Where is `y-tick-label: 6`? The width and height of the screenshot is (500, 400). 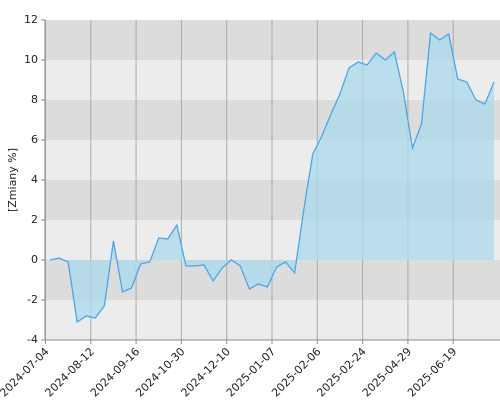
y-tick-label: 6 is located at coordinates (34, 139).